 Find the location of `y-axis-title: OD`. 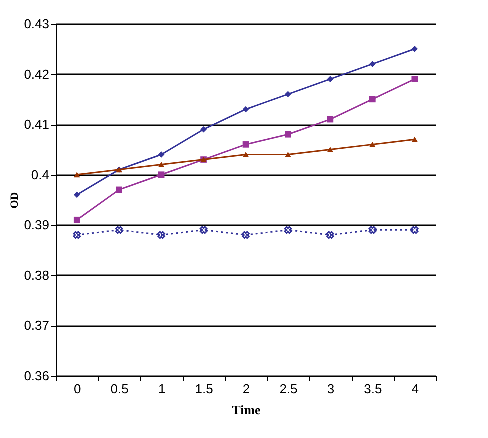

y-axis-title: OD is located at coordinates (15, 200).